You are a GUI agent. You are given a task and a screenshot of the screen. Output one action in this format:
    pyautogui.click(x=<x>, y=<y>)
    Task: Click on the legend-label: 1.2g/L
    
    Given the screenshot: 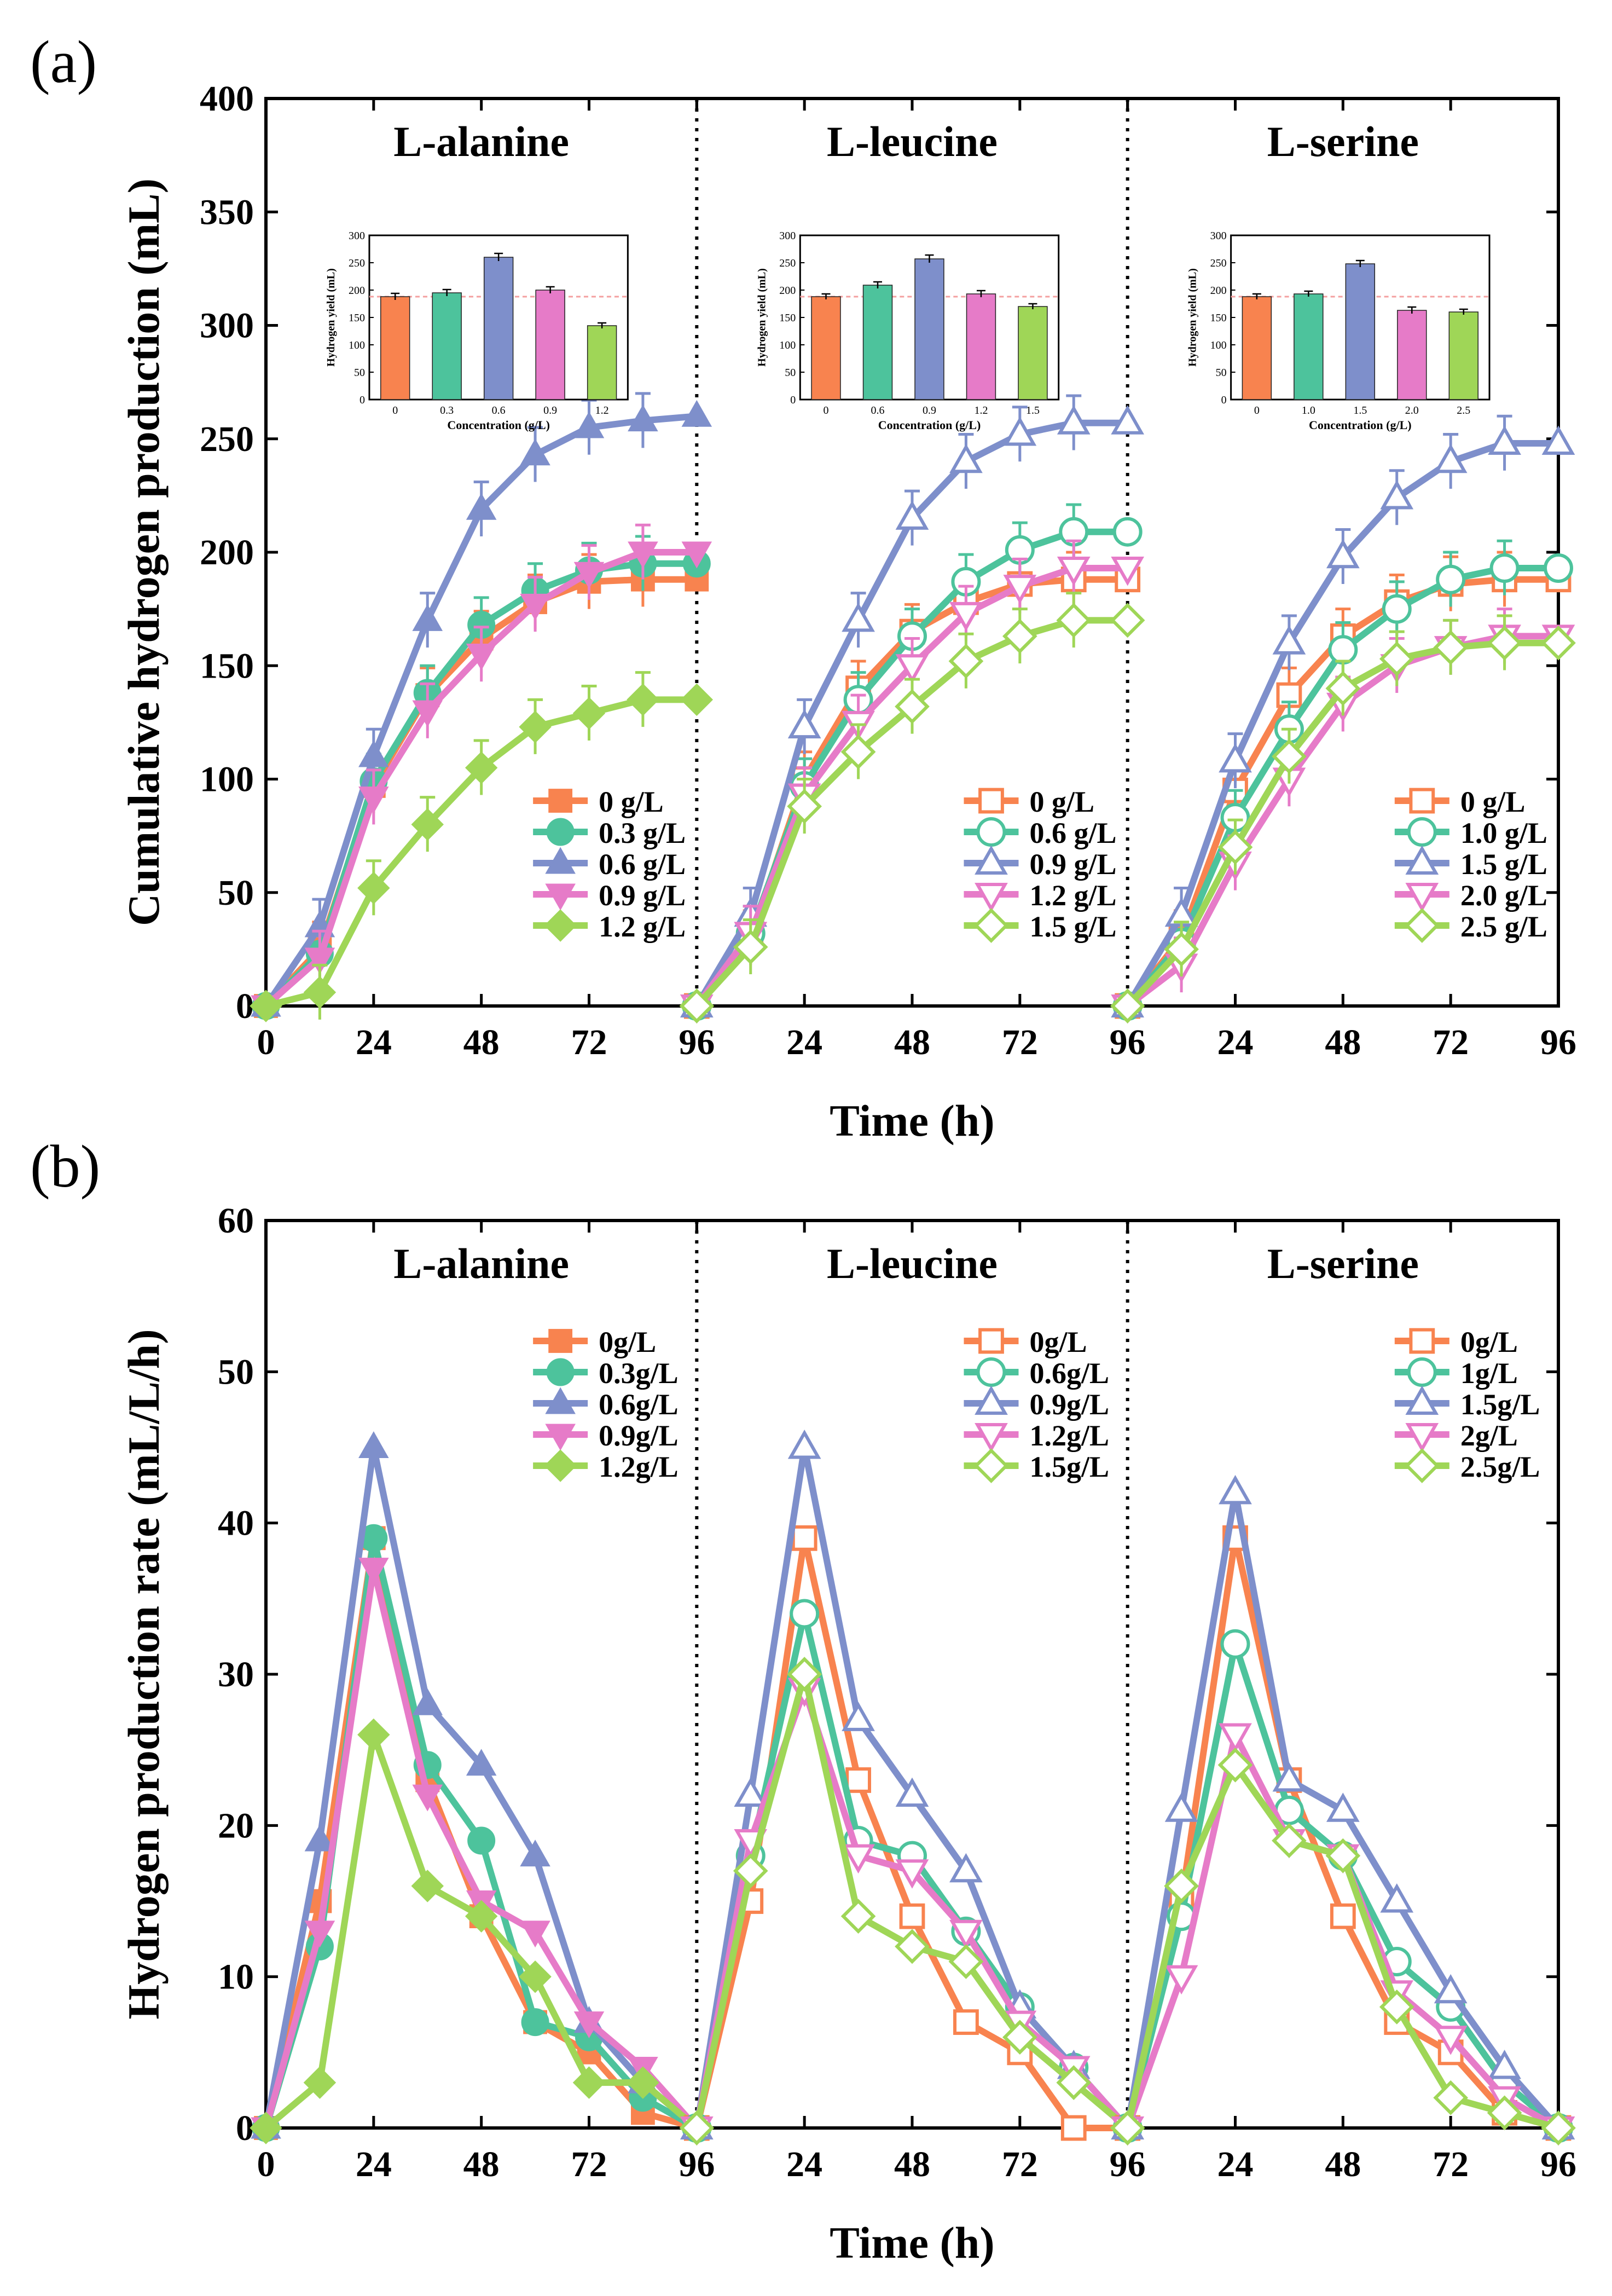 What is the action you would take?
    pyautogui.click(x=1069, y=1435)
    